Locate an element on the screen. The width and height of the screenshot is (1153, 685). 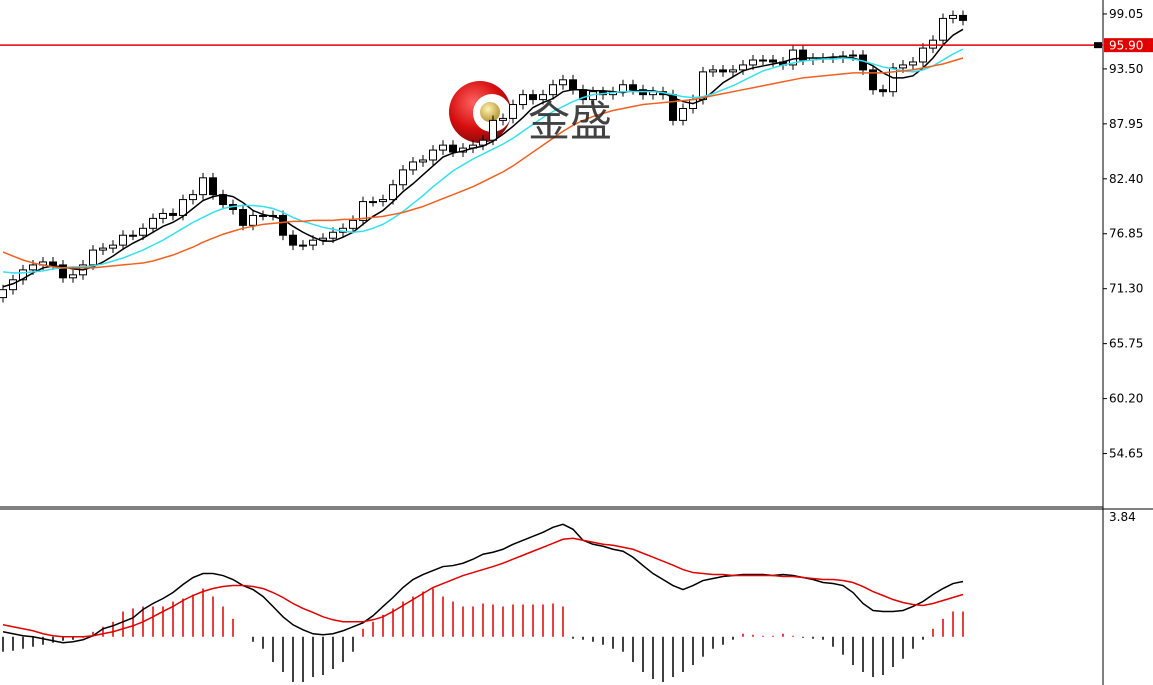
current-price-box is located at coordinates (1128, 45).